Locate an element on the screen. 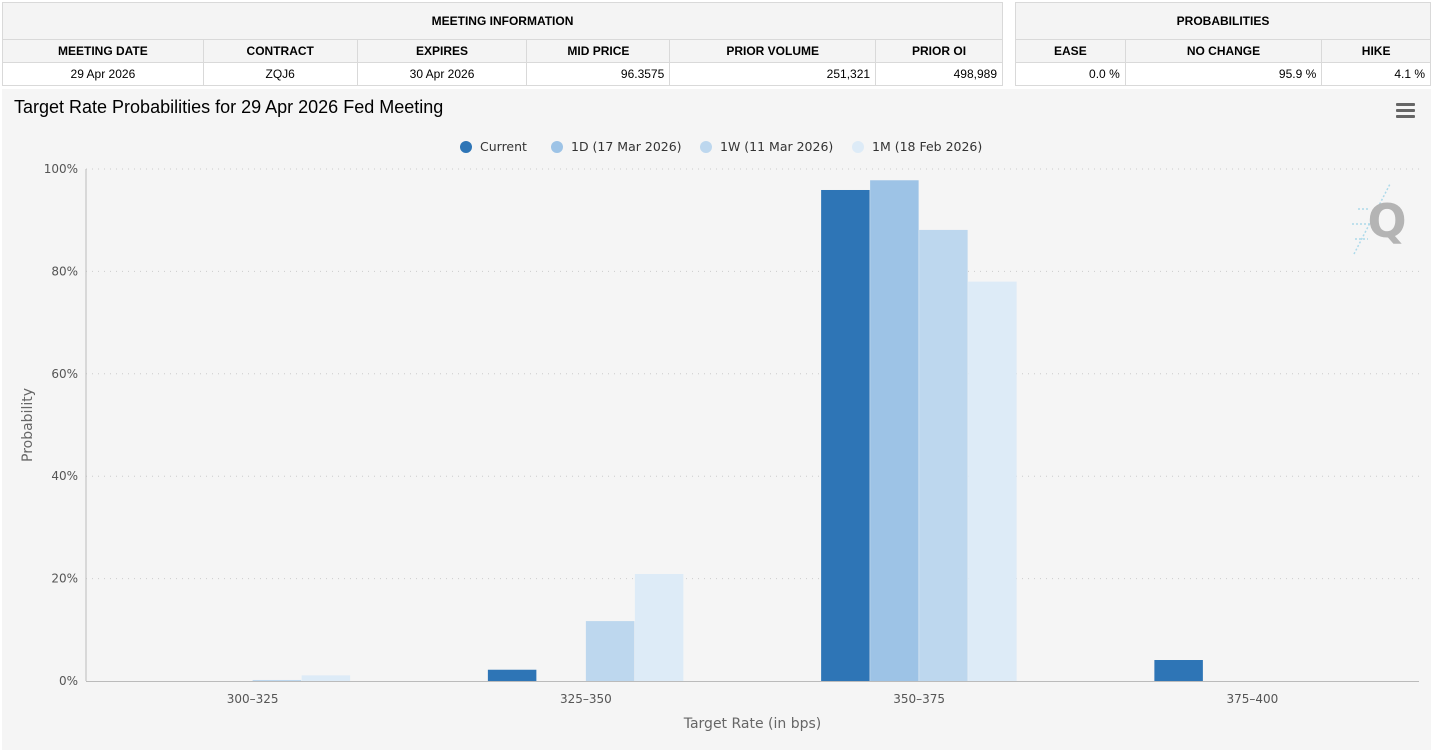  prior-volume-value: 251,321 is located at coordinates (773, 74).